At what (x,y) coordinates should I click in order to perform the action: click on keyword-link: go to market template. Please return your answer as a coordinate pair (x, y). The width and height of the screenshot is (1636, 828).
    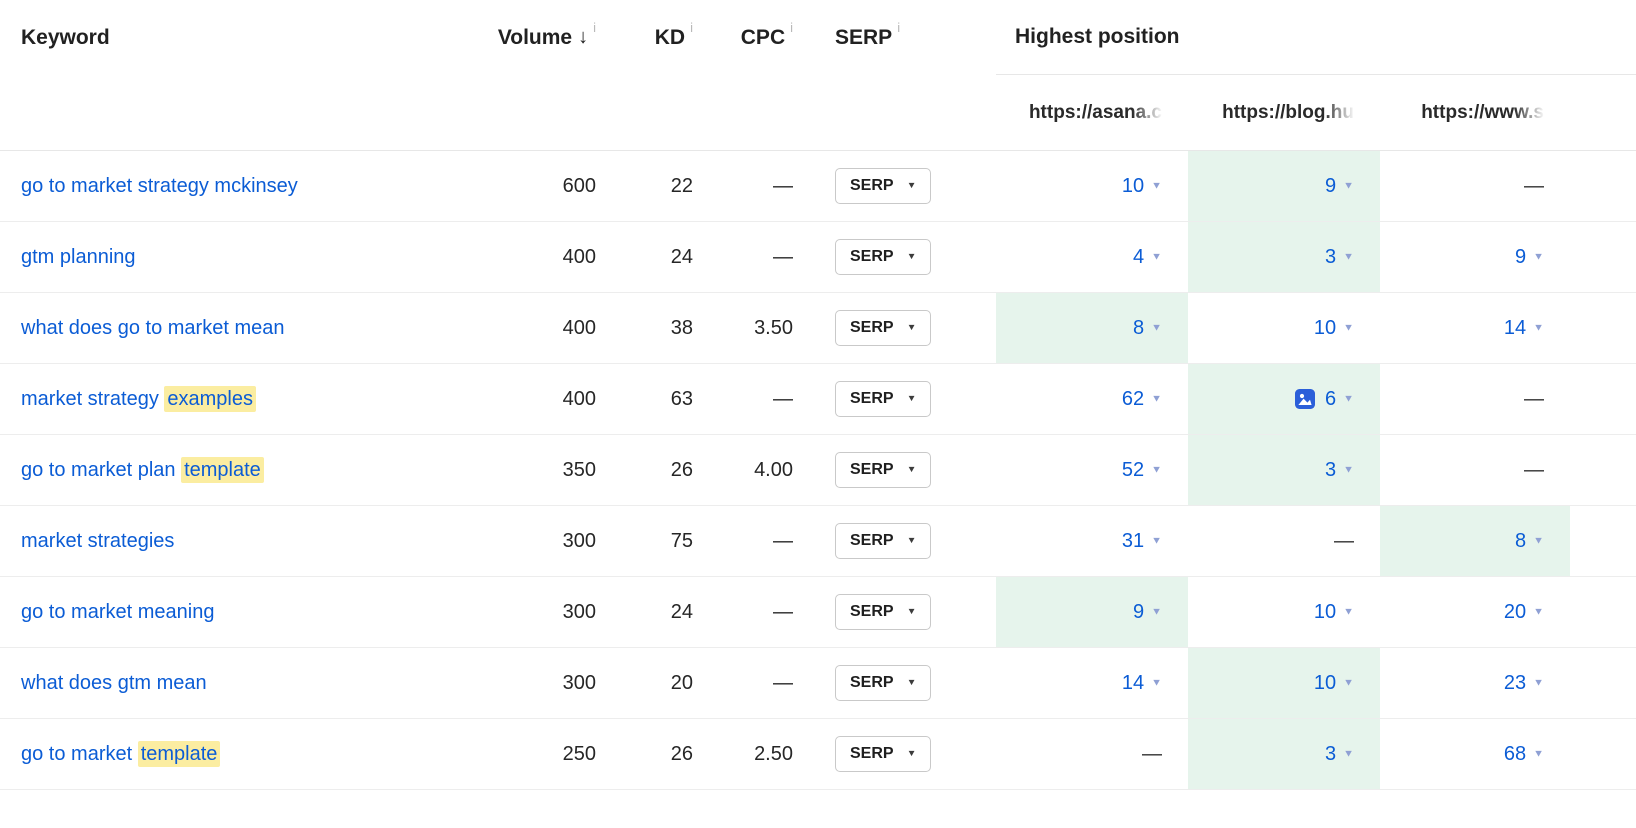
    Looking at the image, I should click on (121, 753).